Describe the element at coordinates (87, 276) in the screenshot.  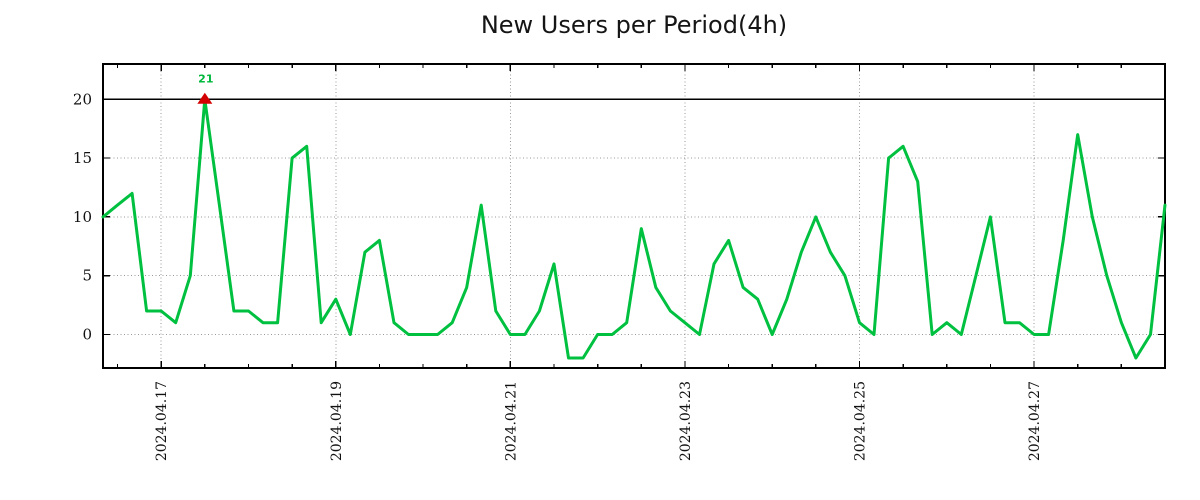
I see `y-tick-label-5: 5` at that location.